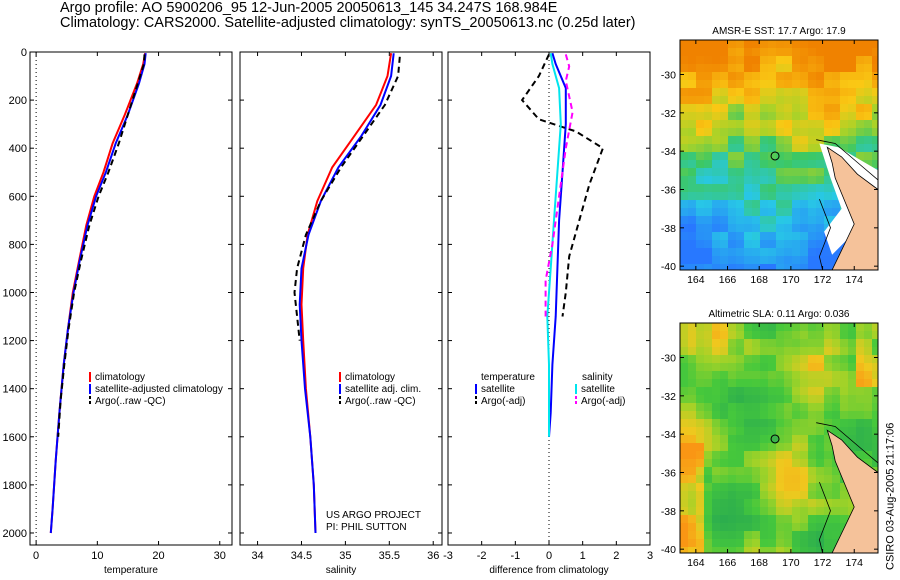 The height and width of the screenshot is (580, 900). Describe the element at coordinates (668, 152) in the screenshot. I see `y-tick-label: -34` at that location.